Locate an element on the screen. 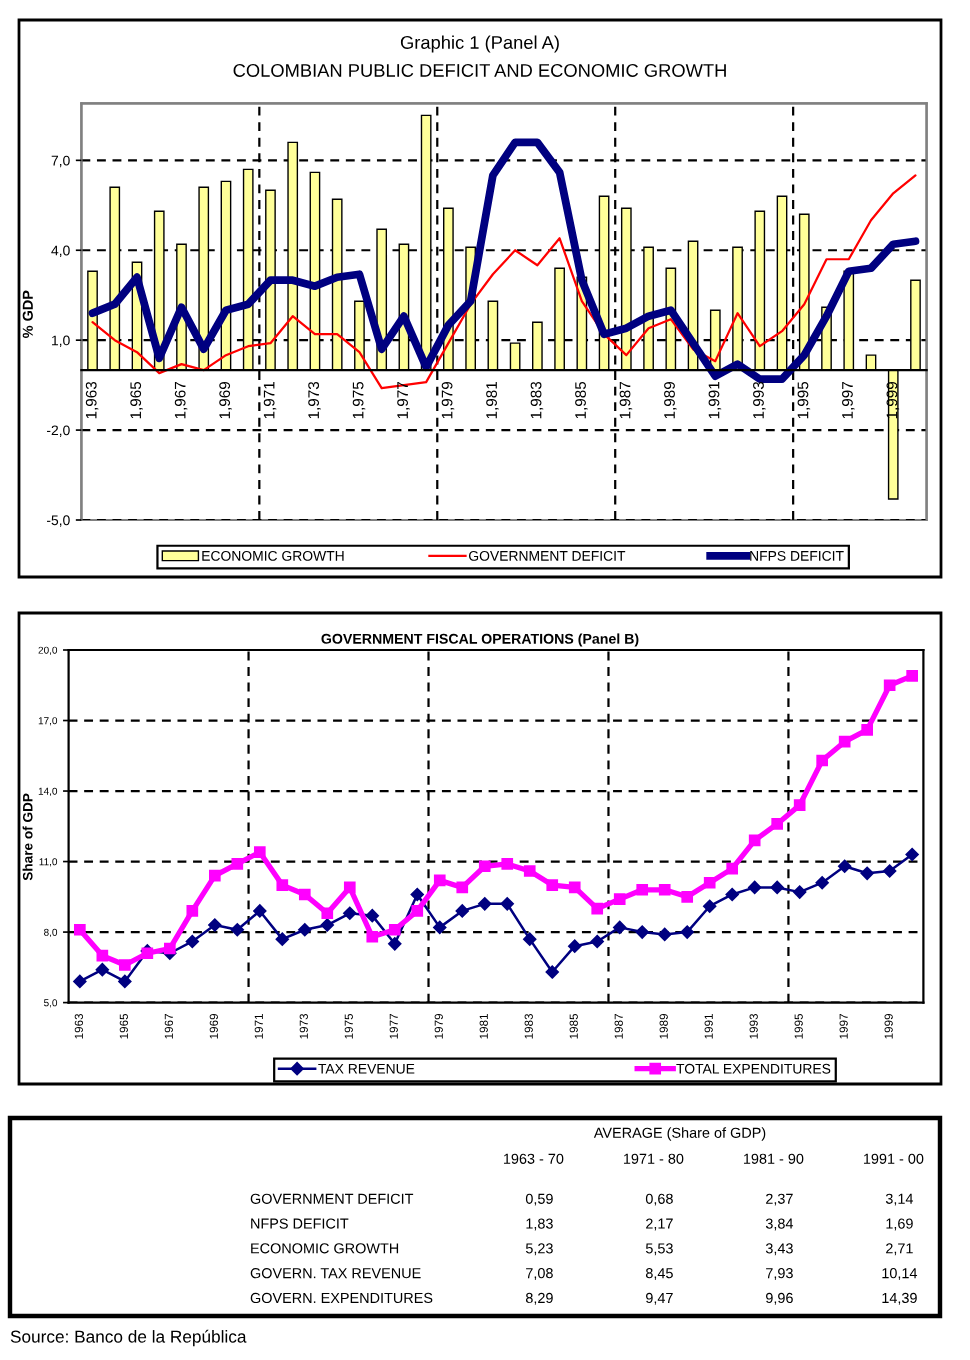 Image resolution: width=970 pixels, height=1360 pixels. chart-title: Graphic 1 (Panel A) is located at coordinates (479, 44).